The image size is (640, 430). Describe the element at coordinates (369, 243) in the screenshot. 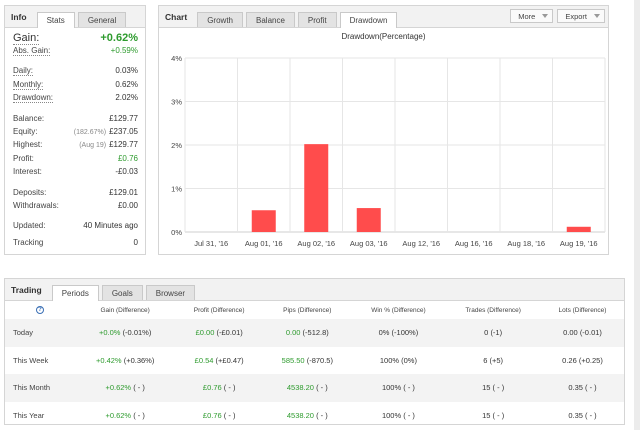

I see `x-tick-label: Aug 03, '16` at that location.